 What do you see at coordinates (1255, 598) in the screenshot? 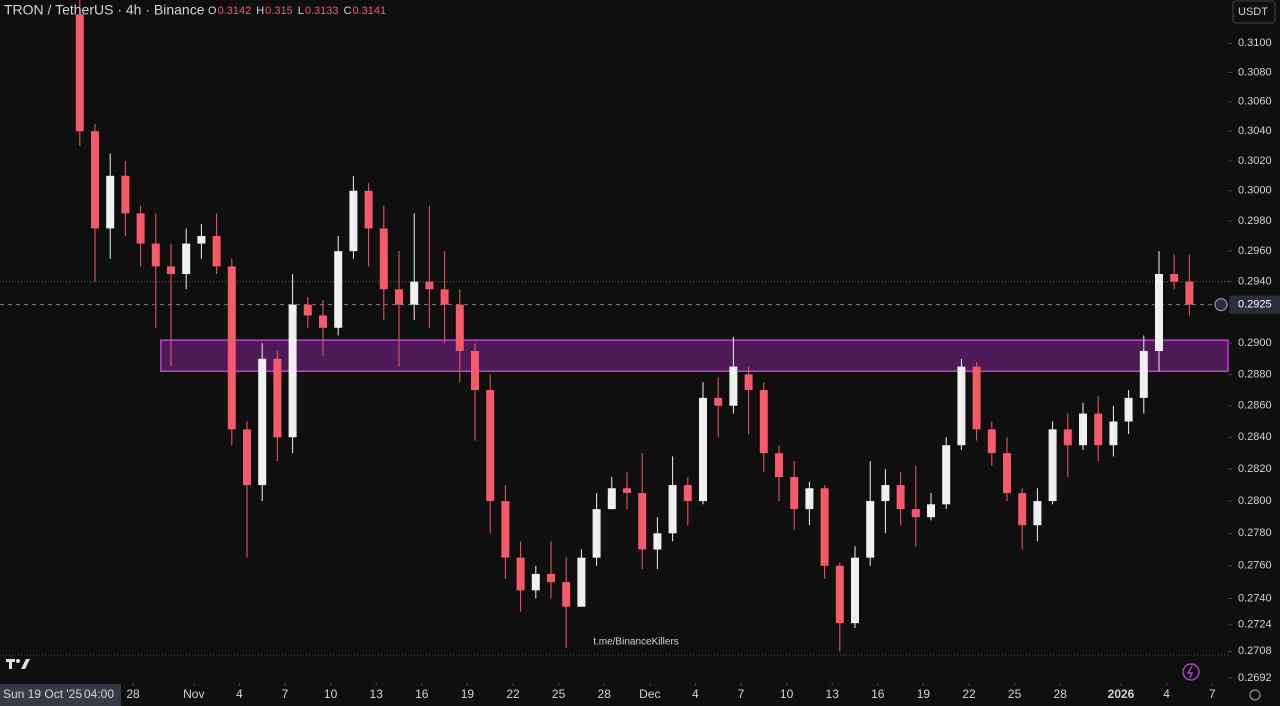
I see `y-tick-label: 0.2740` at bounding box center [1255, 598].